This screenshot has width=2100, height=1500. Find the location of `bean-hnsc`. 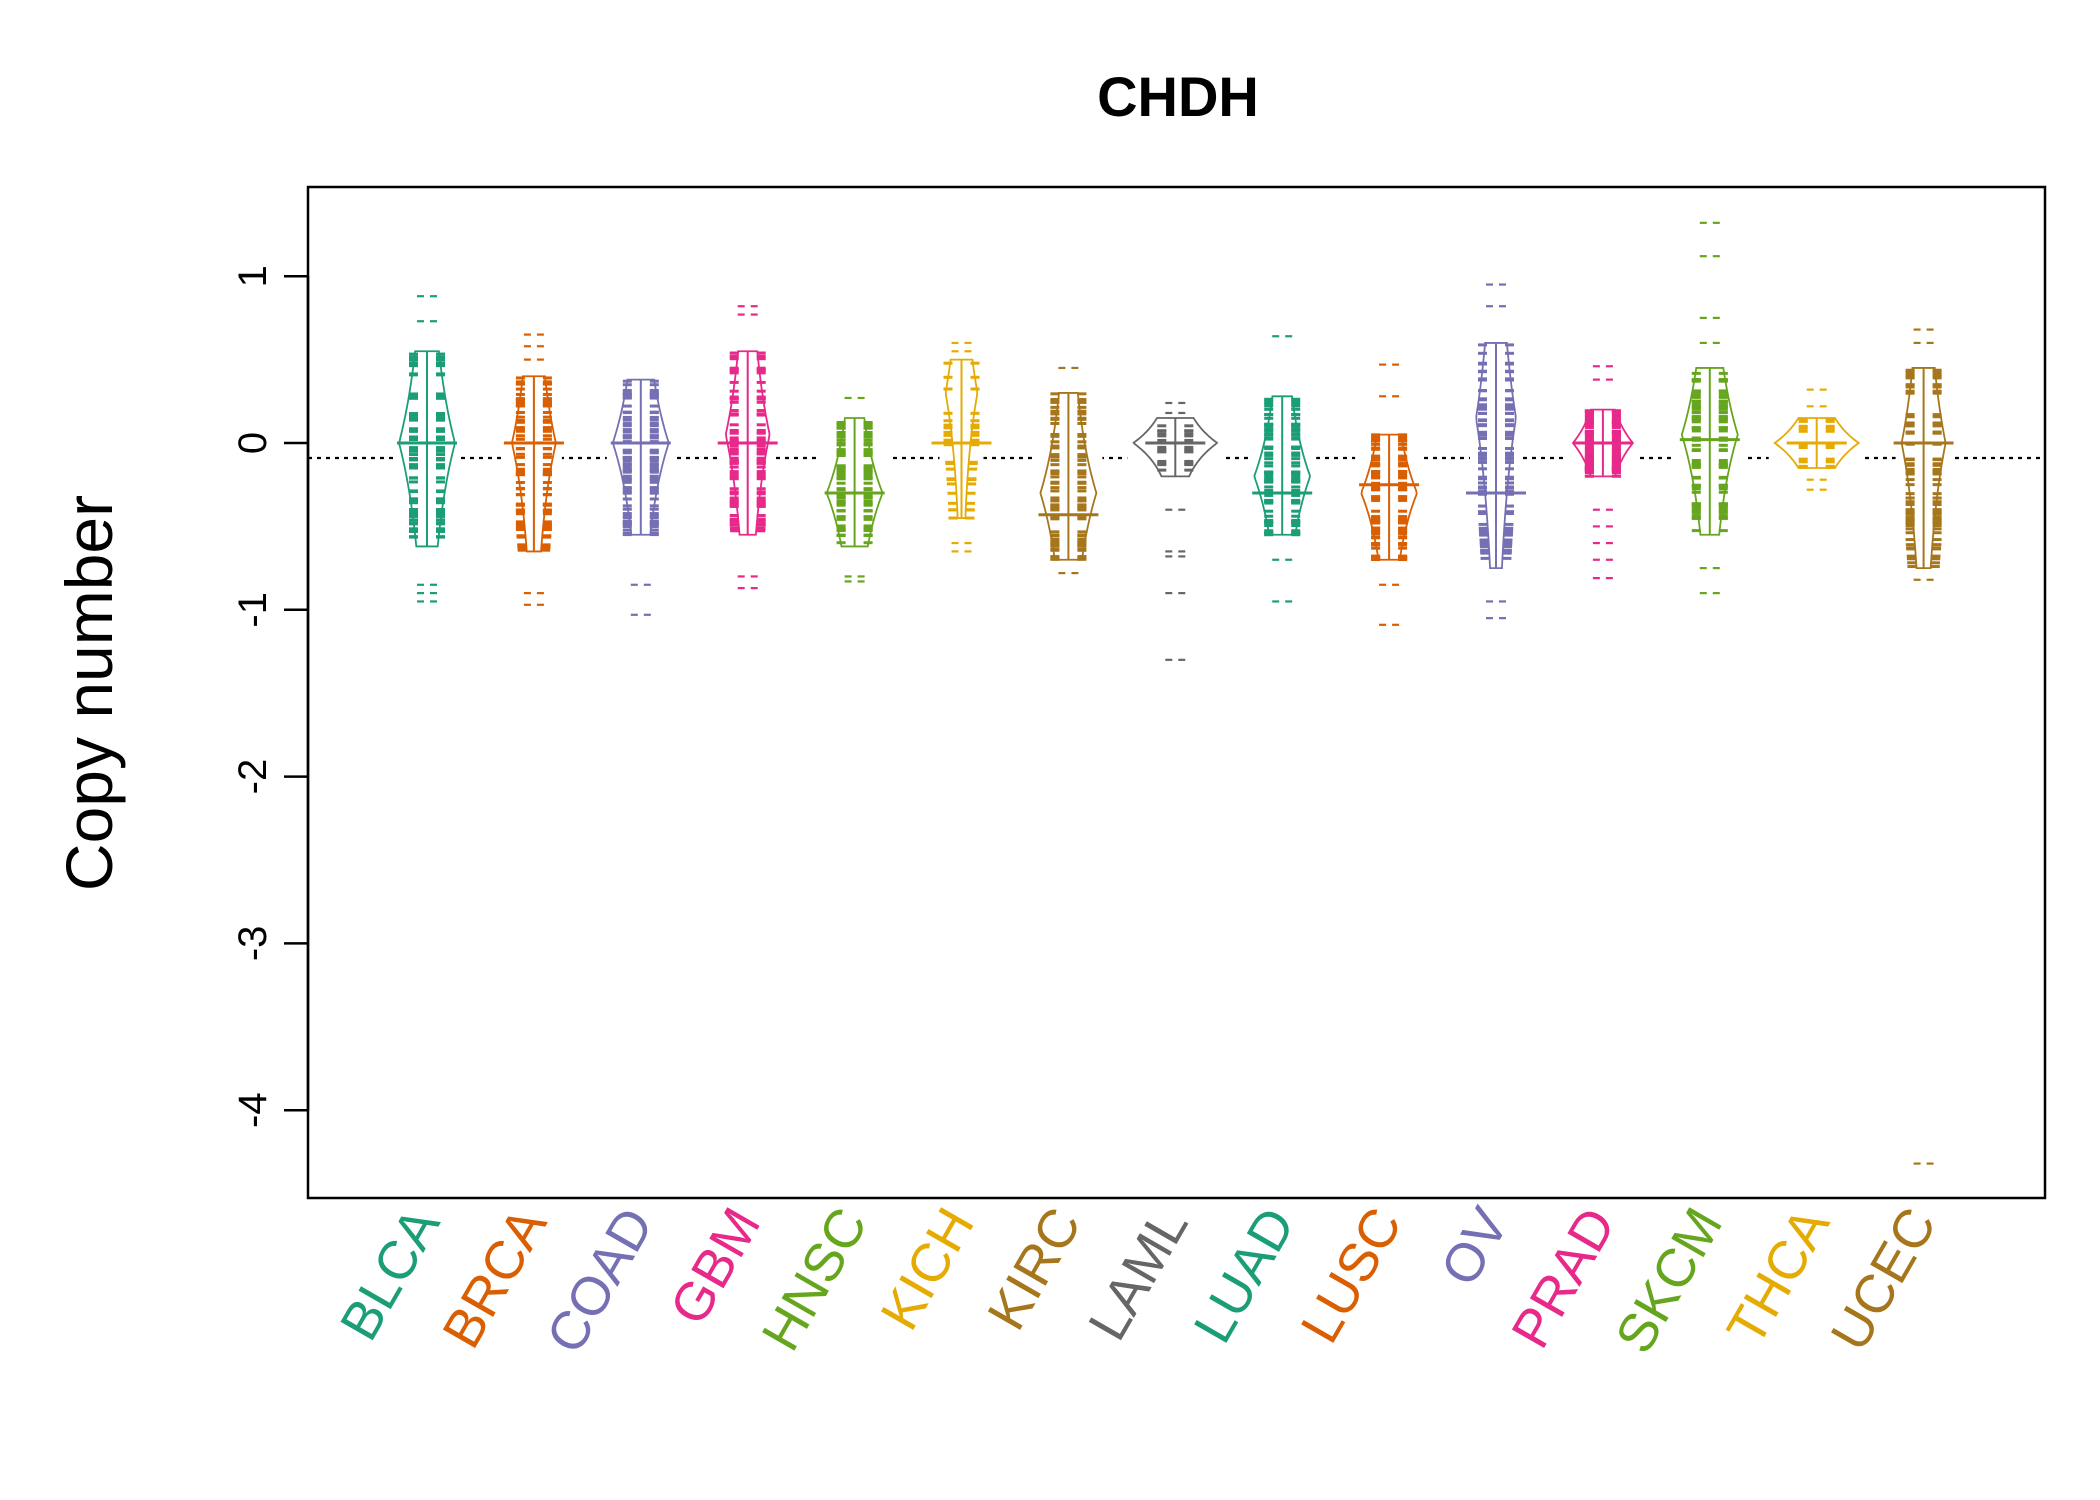

bean-hnsc is located at coordinates (854, 489).